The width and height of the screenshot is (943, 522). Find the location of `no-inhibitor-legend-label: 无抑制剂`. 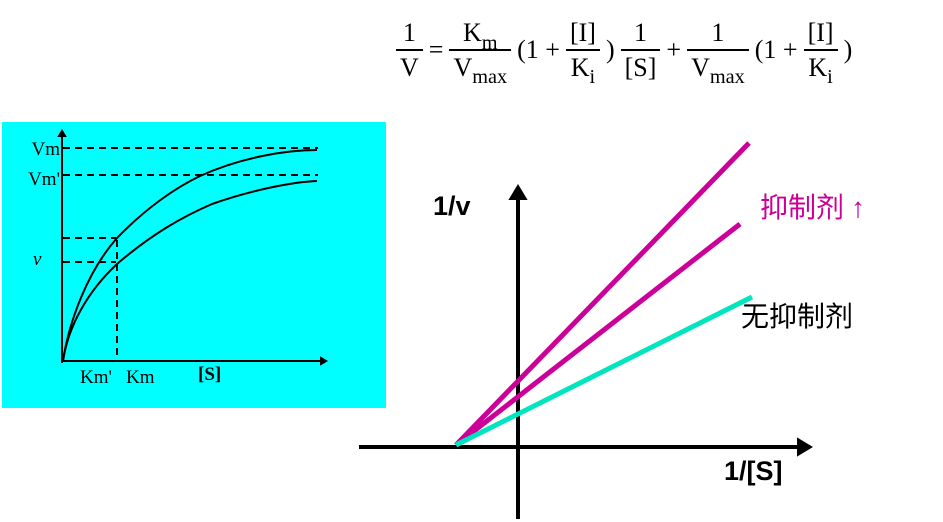

no-inhibitor-legend-label: 无抑制剂 is located at coordinates (797, 317).